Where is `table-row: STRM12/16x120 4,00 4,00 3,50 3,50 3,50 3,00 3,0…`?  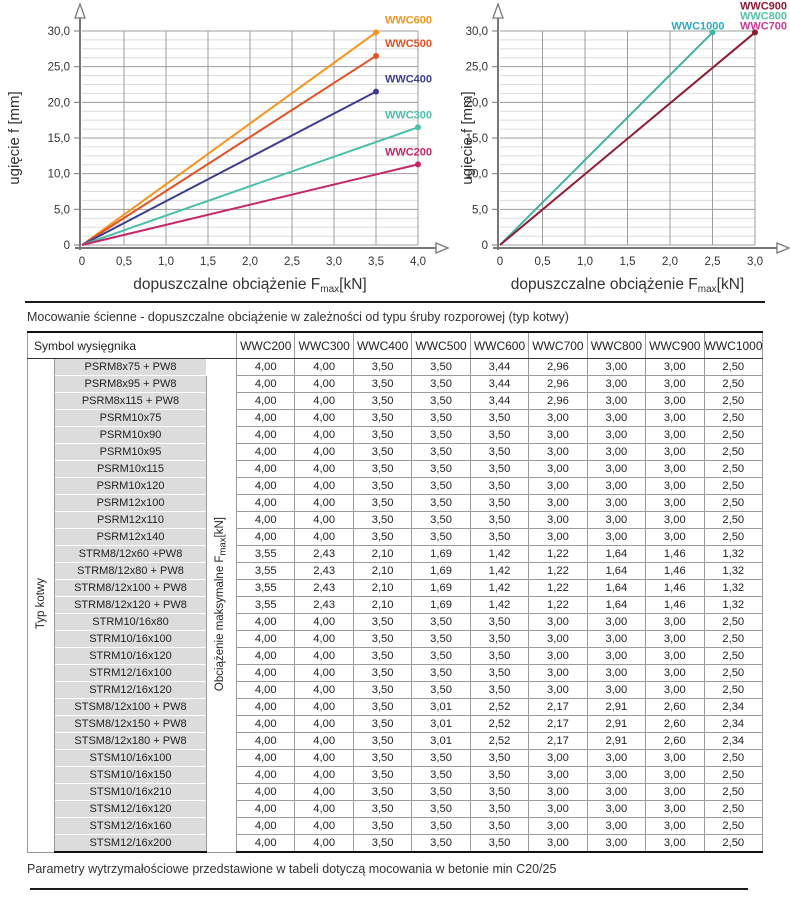
table-row: STRM12/16x120 4,00 4,00 3,50 3,50 3,50 3,00 3,0… is located at coordinates (396, 690).